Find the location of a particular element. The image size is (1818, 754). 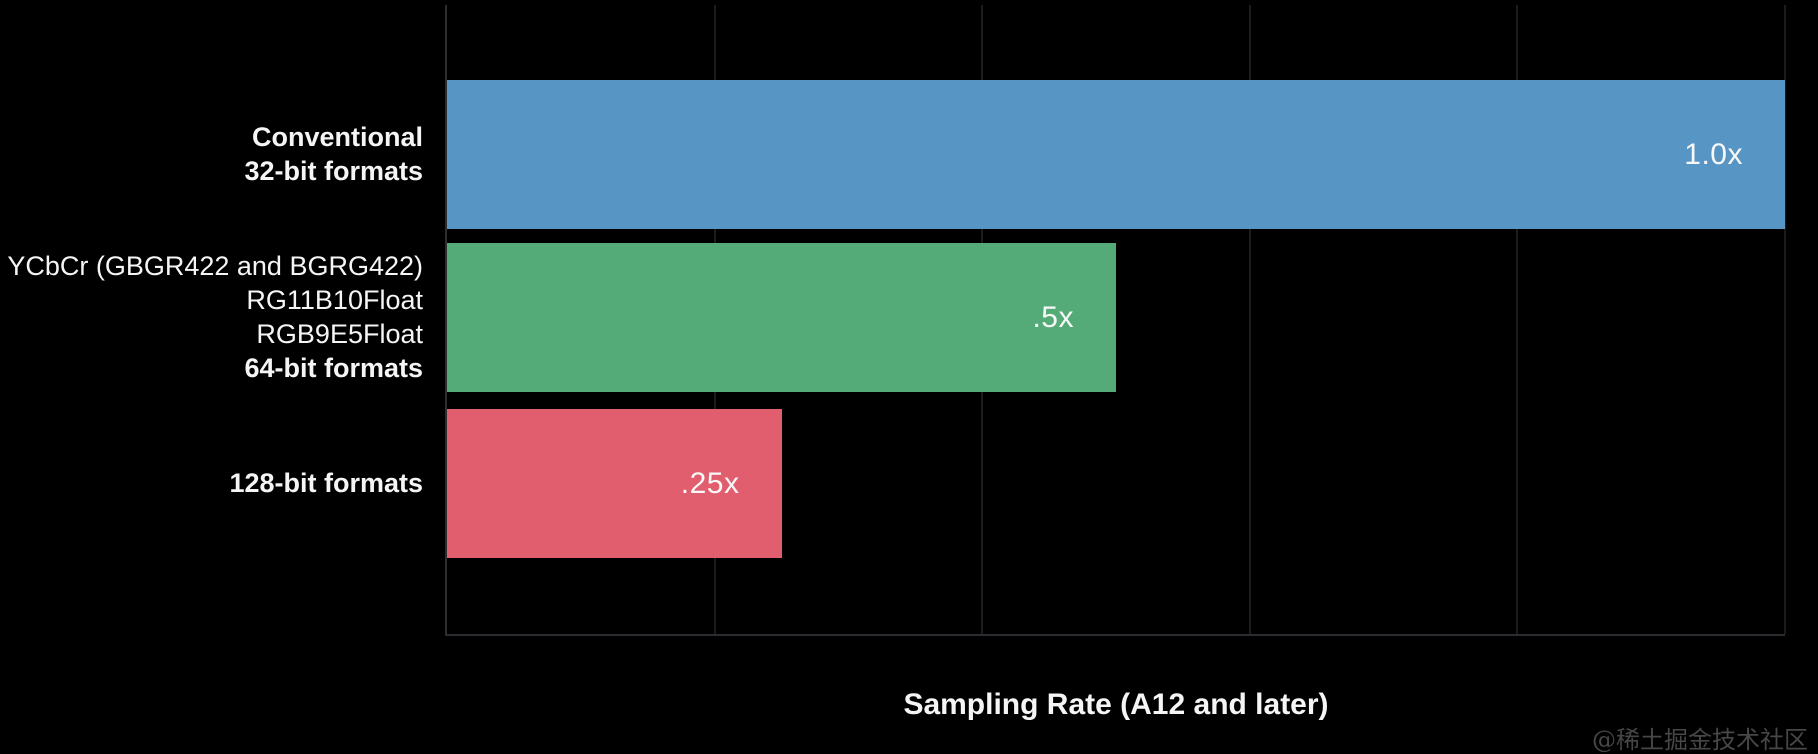

category-label-group-0: Conventional 32-bit formats is located at coordinates (211, 154).